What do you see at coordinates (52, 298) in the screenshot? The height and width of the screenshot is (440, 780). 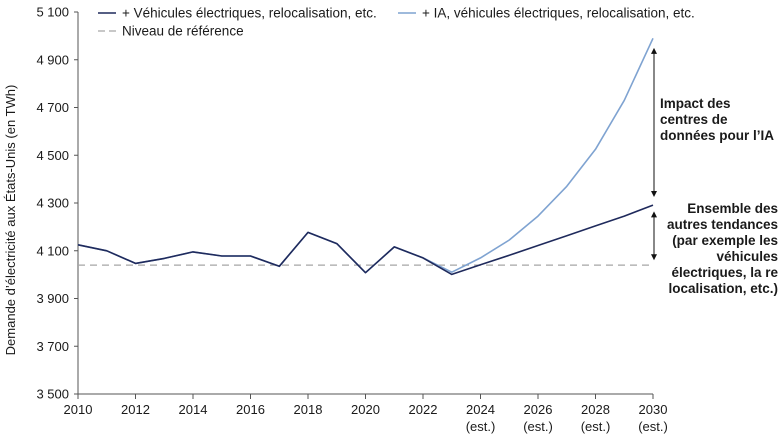 I see `y-tick-label: 3 900` at bounding box center [52, 298].